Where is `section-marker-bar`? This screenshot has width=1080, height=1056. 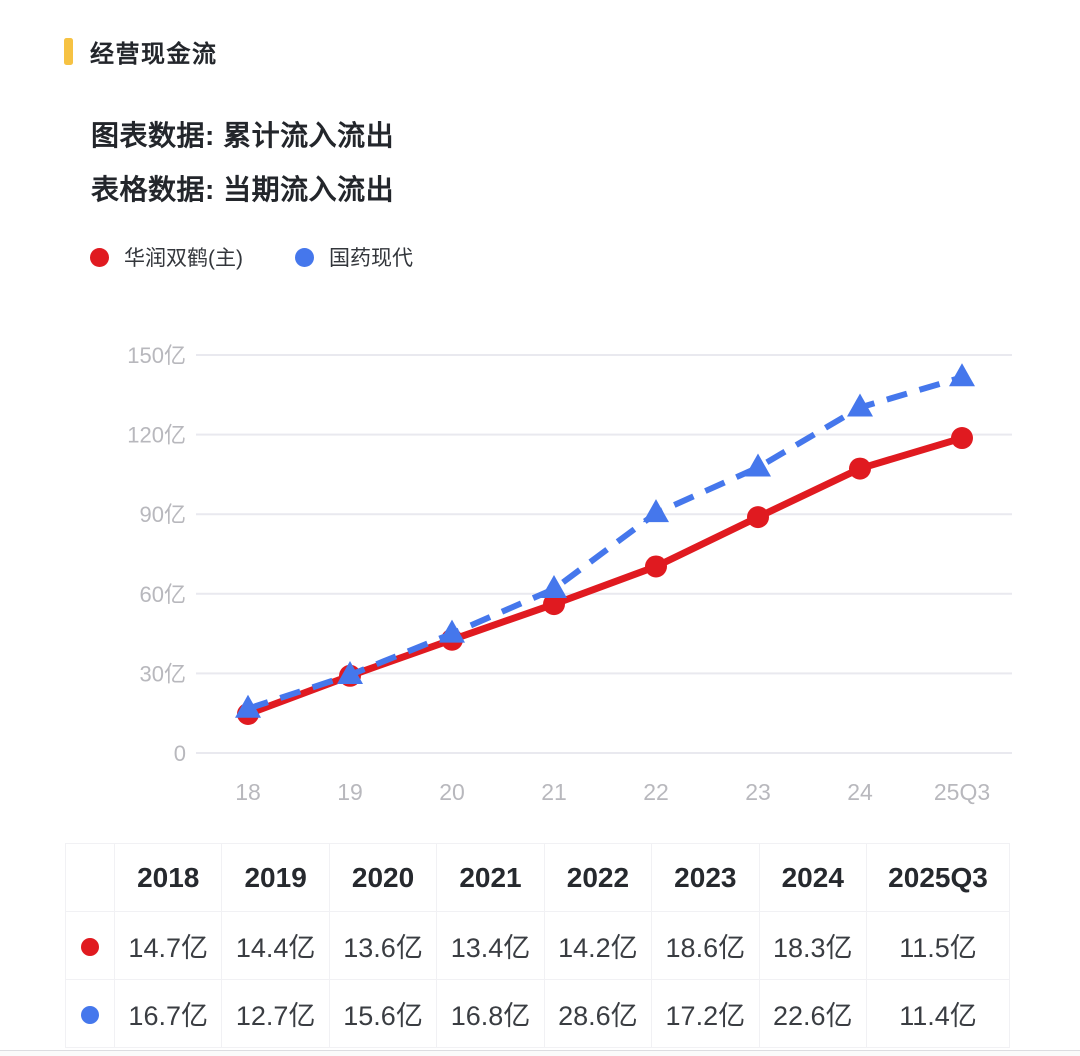
section-marker-bar is located at coordinates (68, 51).